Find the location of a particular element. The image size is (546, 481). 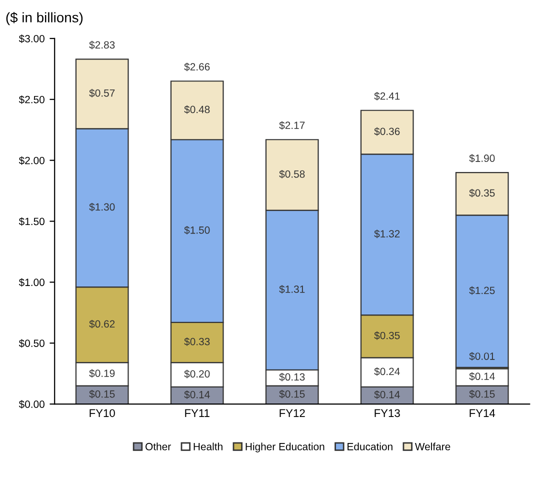

data-label: $0.36 is located at coordinates (387, 131).